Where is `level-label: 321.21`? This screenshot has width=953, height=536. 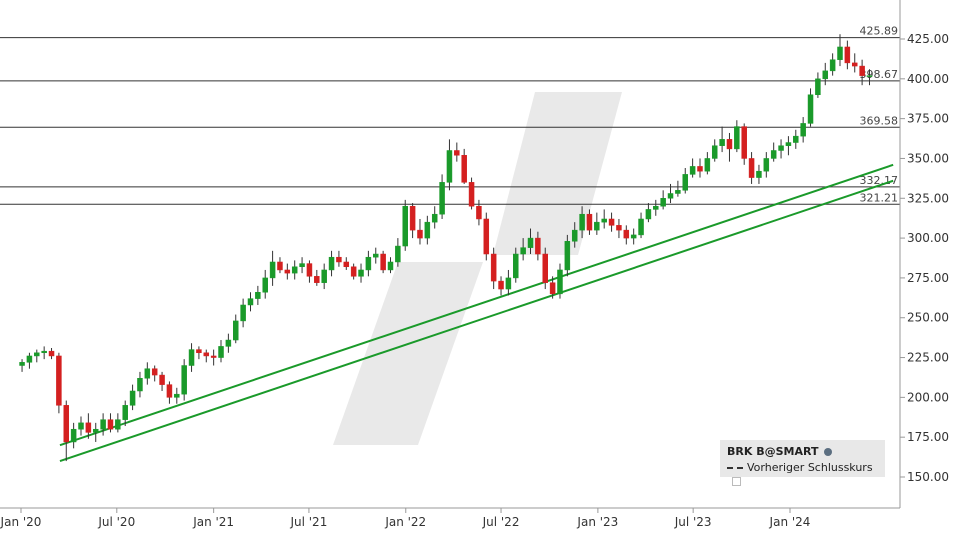
level-label: 321.21 is located at coordinates (879, 197).